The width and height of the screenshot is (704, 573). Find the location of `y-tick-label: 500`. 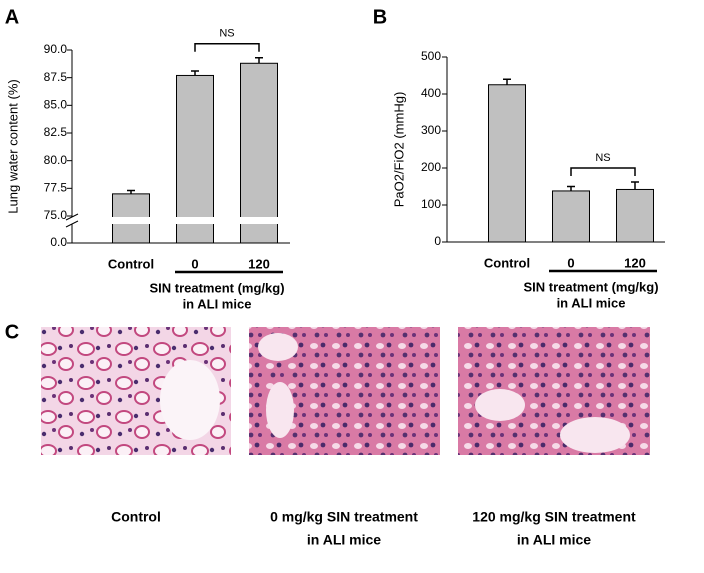

y-tick-label: 500 is located at coordinates (431, 56).